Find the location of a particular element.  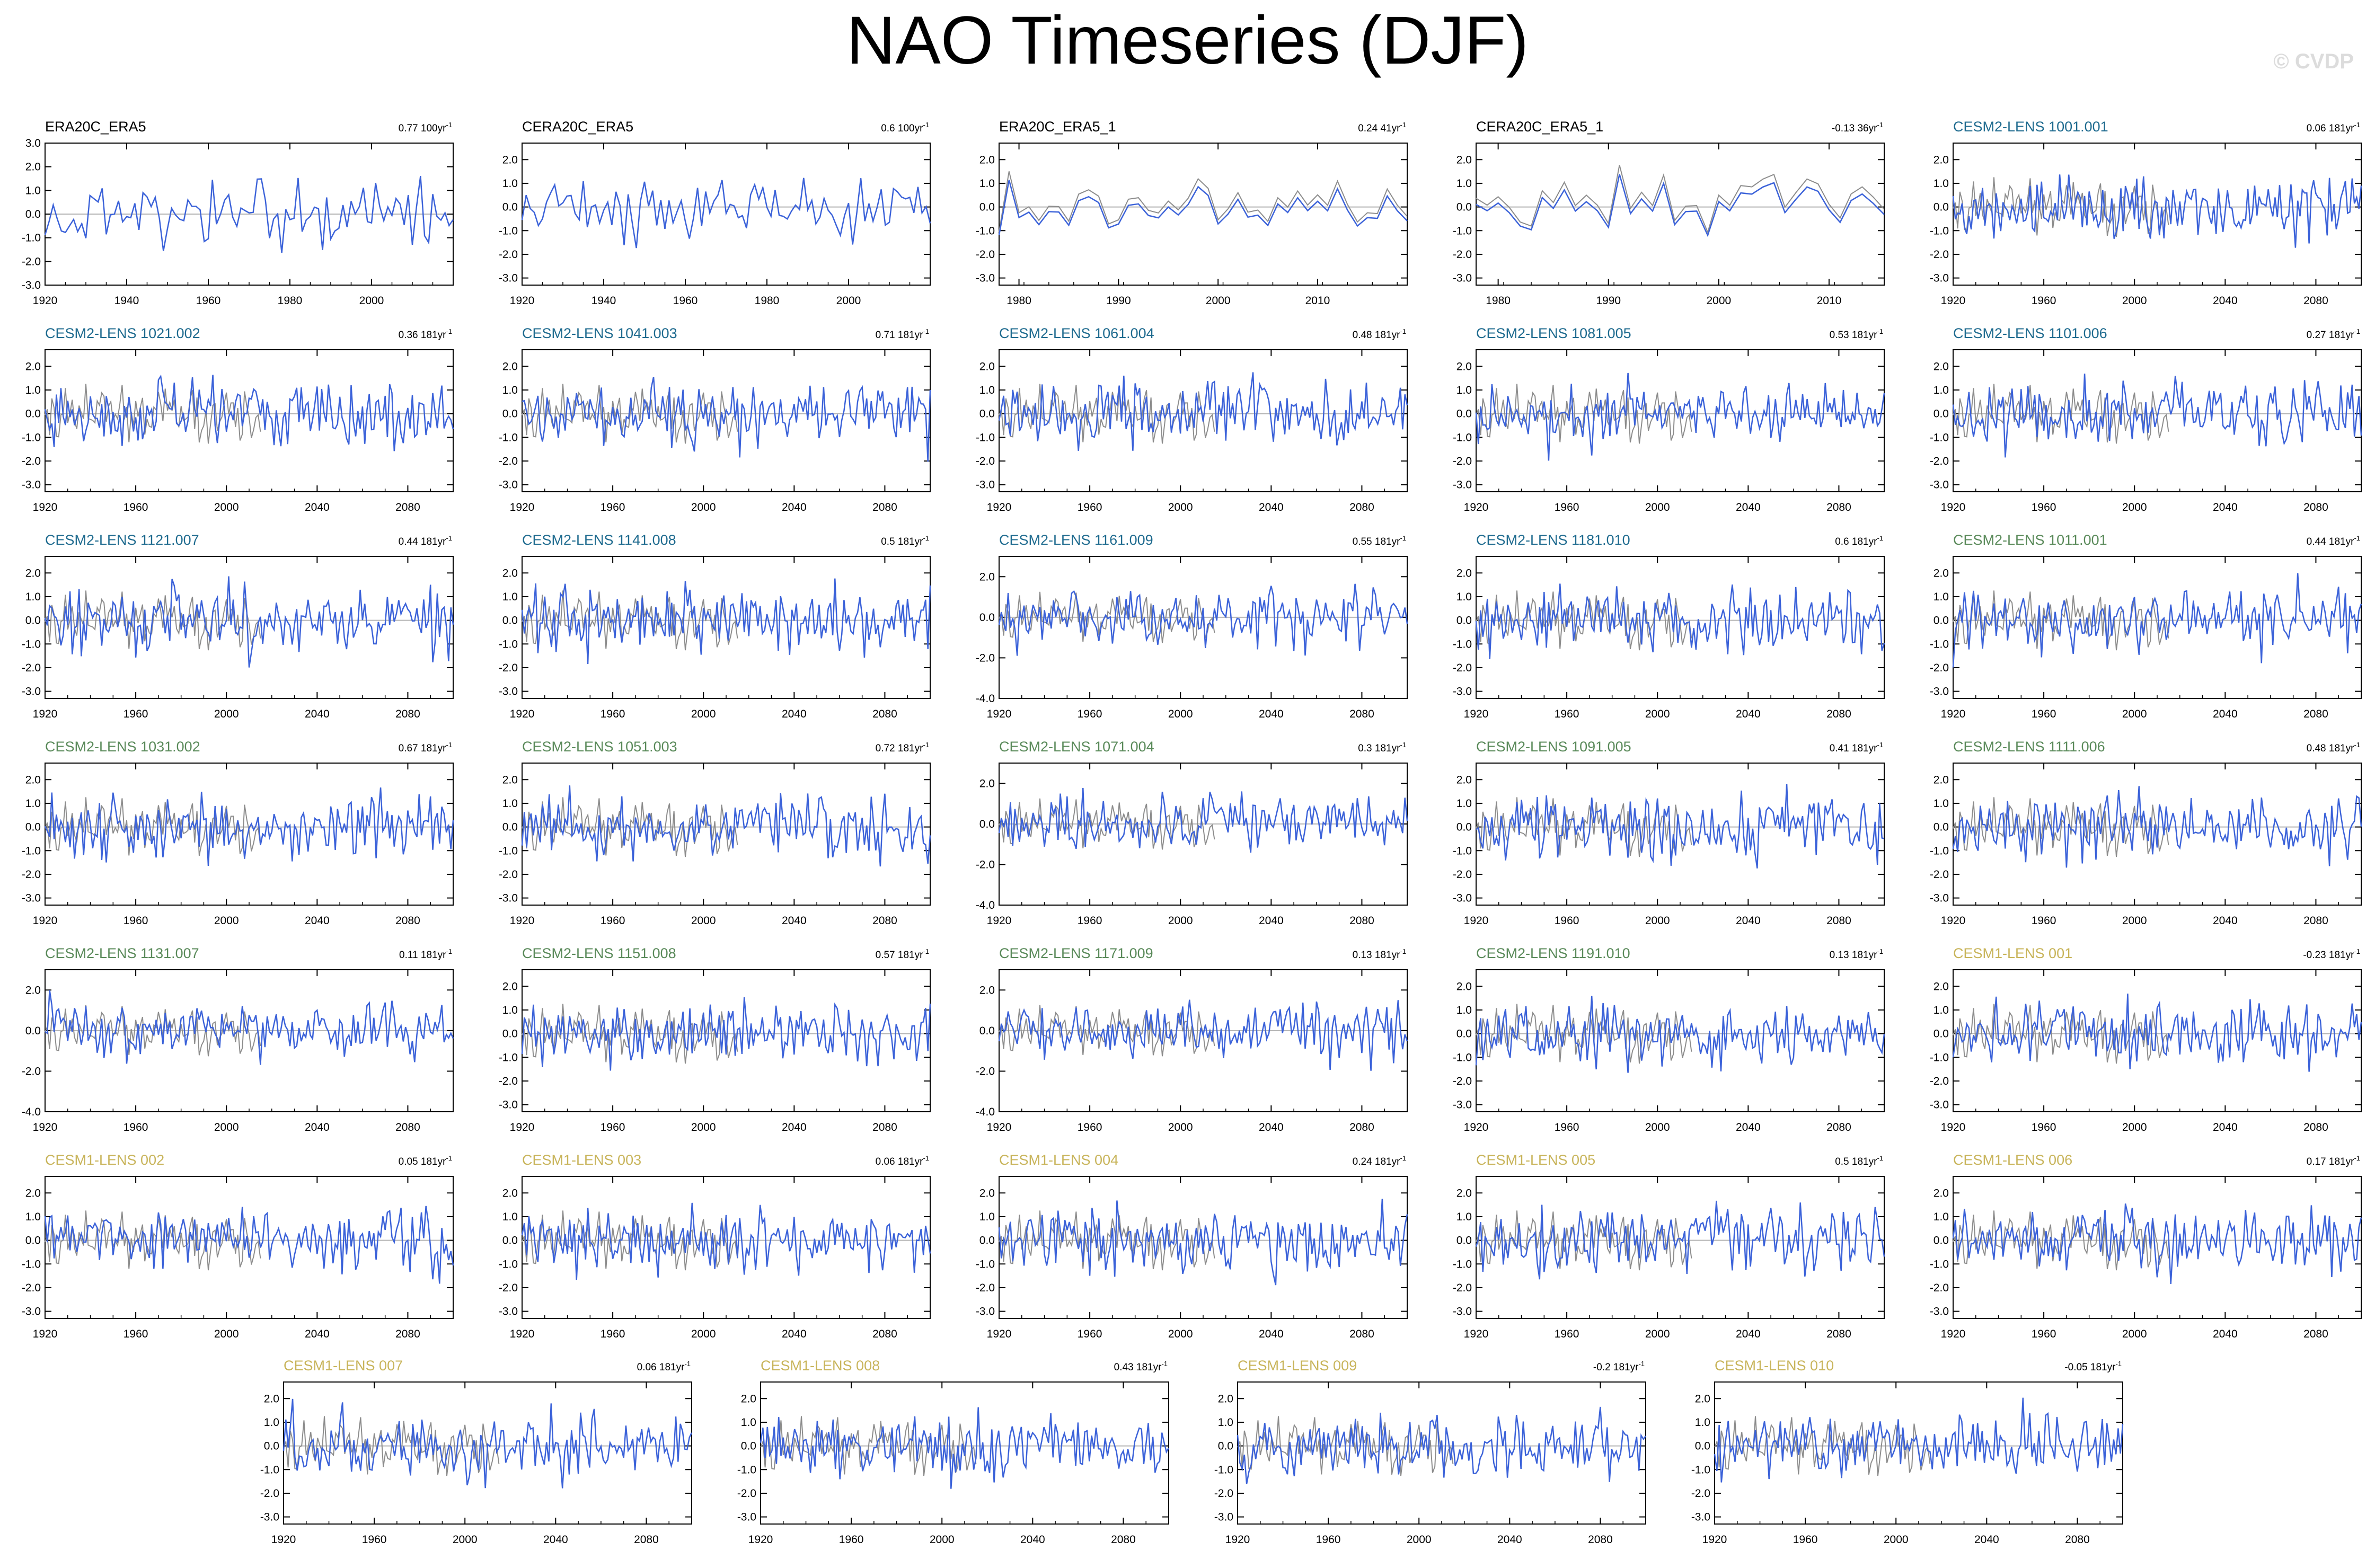

cvdp-watermark: © CVDP is located at coordinates (2314, 61).